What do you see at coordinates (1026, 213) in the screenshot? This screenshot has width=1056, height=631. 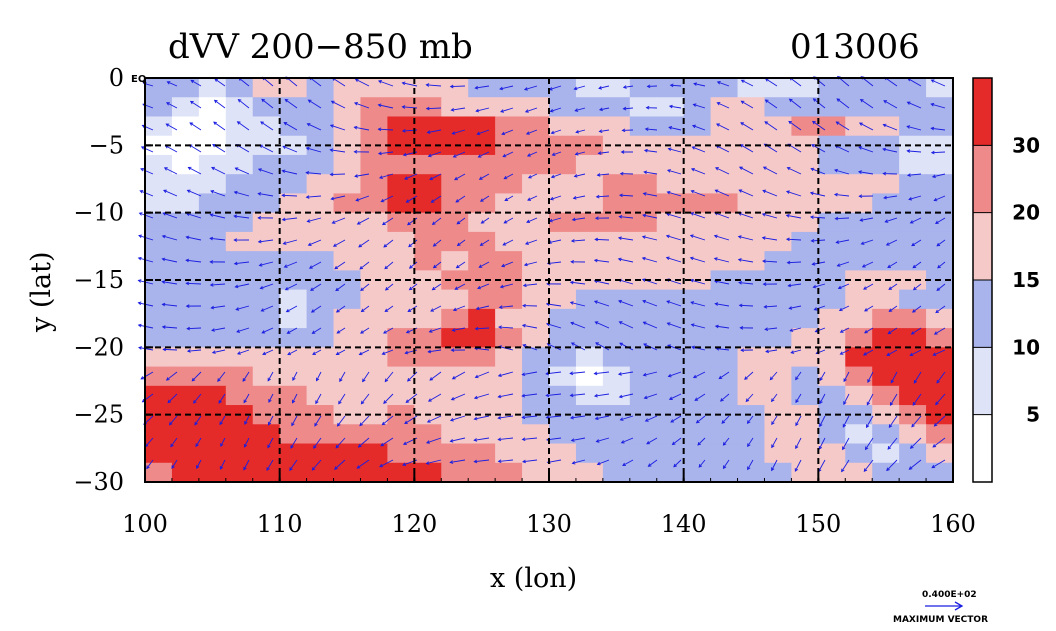 I see `colorbar-label: 20` at bounding box center [1026, 213].